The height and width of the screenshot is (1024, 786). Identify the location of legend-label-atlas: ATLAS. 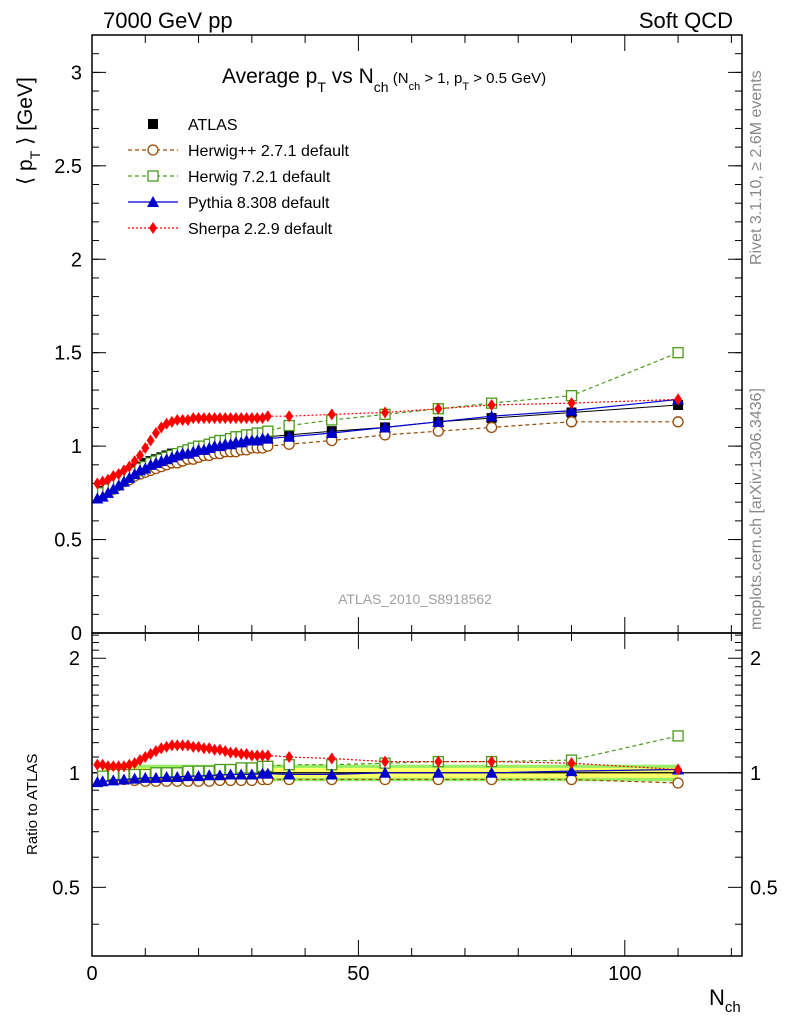
(213, 125).